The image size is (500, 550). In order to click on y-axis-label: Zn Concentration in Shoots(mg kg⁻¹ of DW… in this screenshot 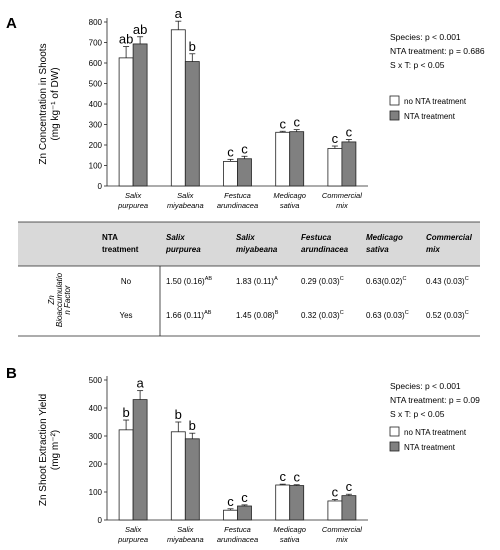, I will do `click(49, 103)`.